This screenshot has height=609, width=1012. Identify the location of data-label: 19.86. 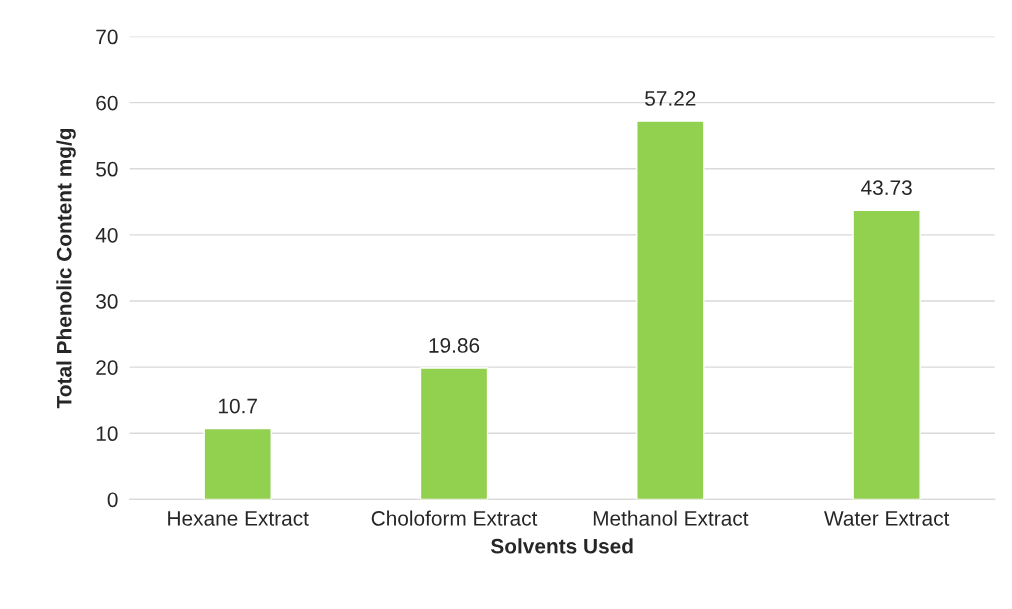
(454, 345).